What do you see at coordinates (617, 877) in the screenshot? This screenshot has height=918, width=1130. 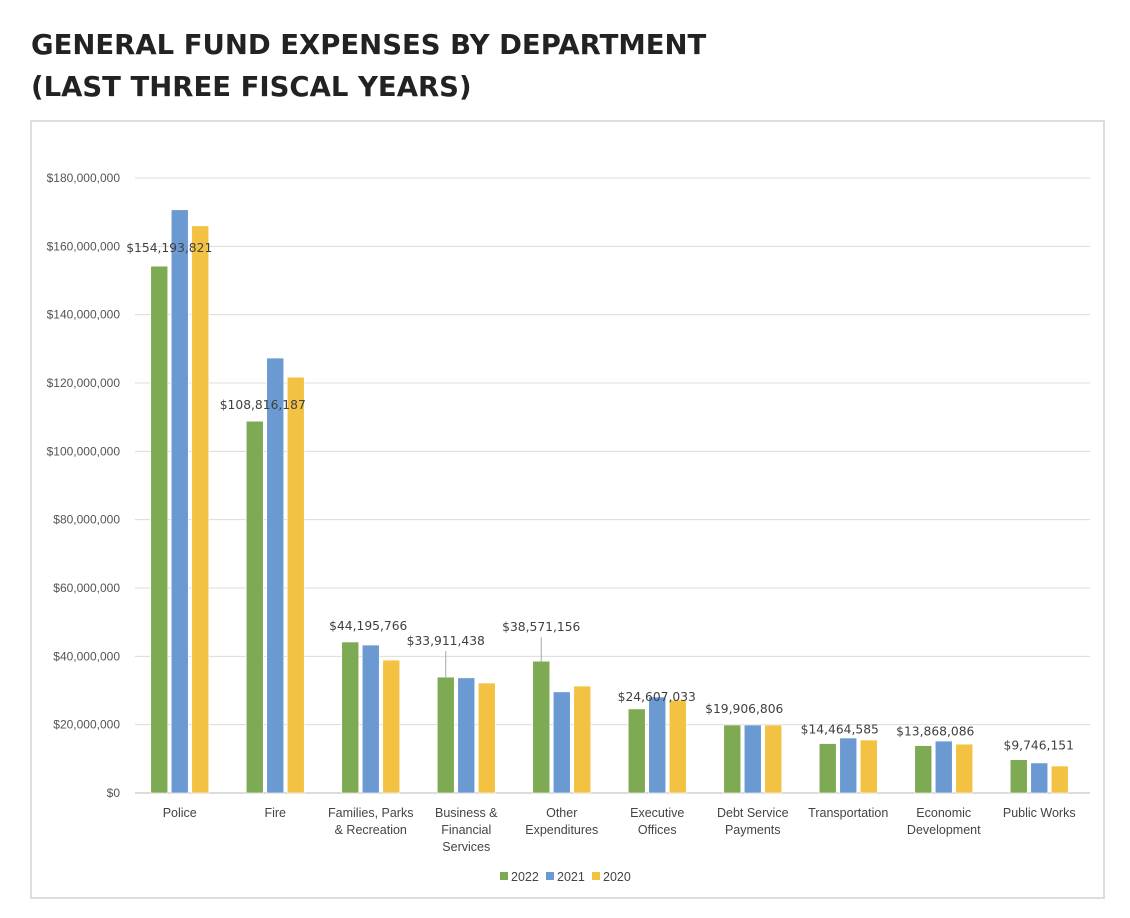 I see `legend-label-2020: 2020` at bounding box center [617, 877].